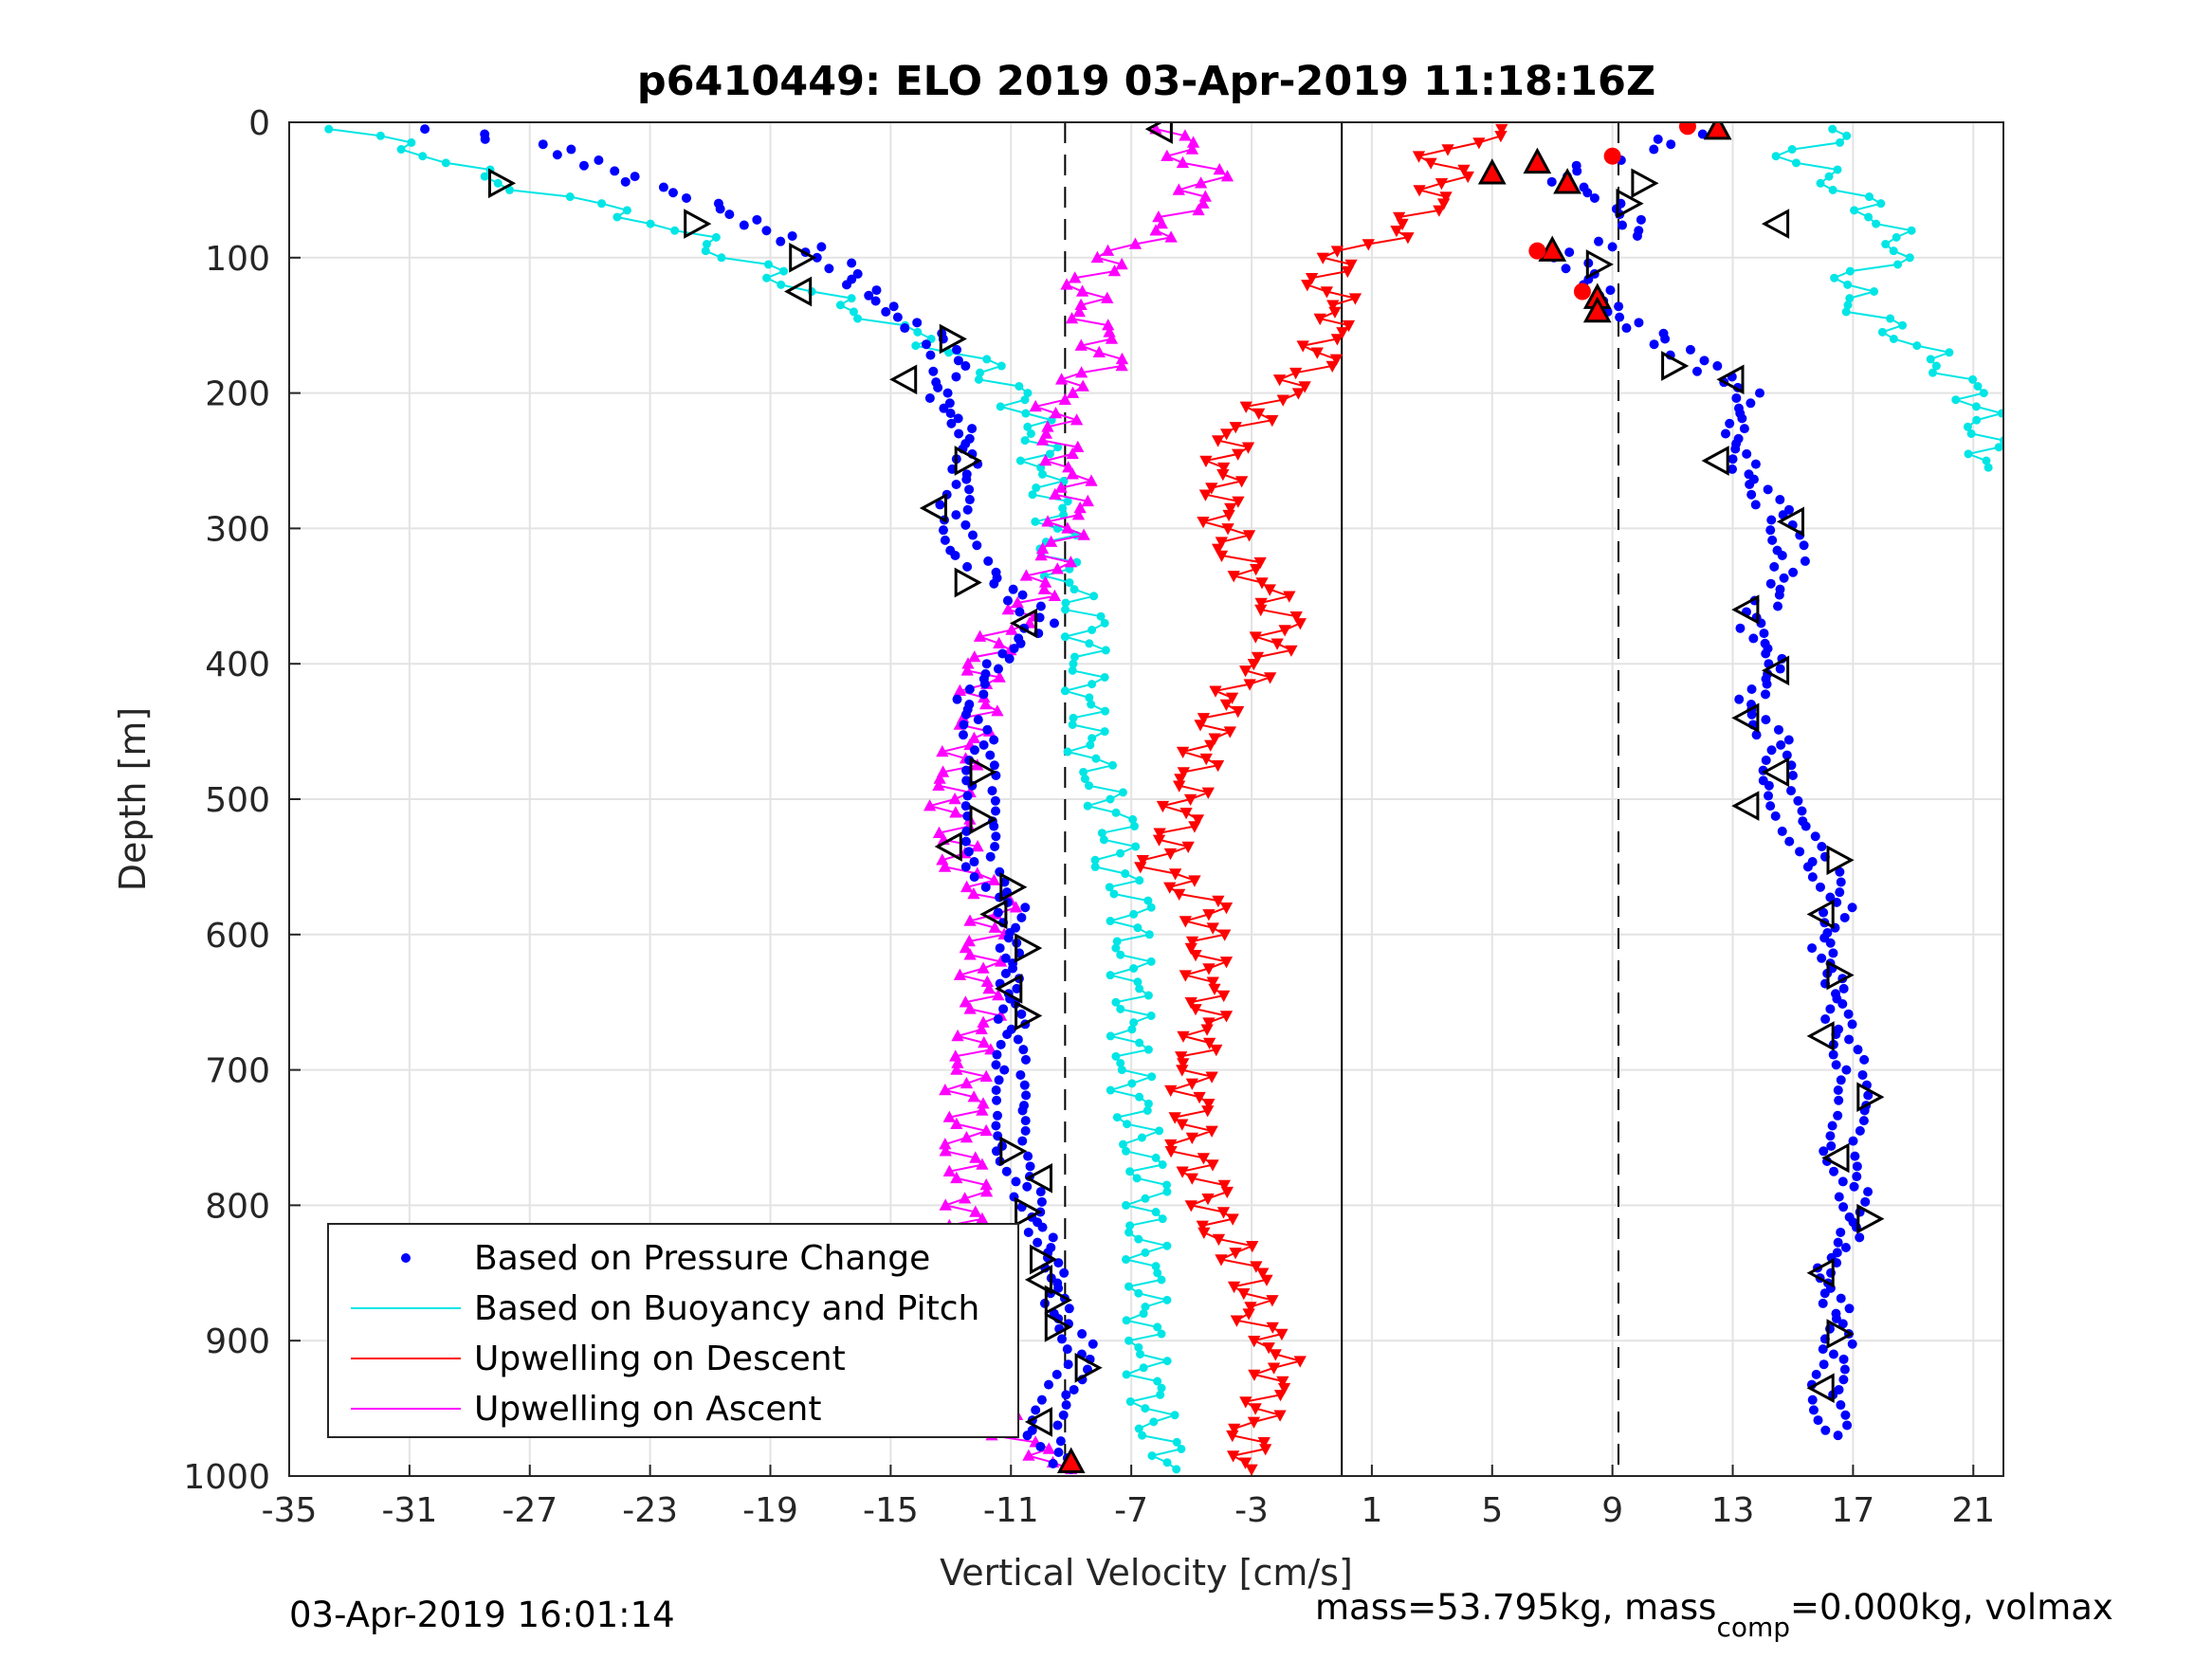  Describe the element at coordinates (237, 394) in the screenshot. I see `y-tick-label: 200` at that location.